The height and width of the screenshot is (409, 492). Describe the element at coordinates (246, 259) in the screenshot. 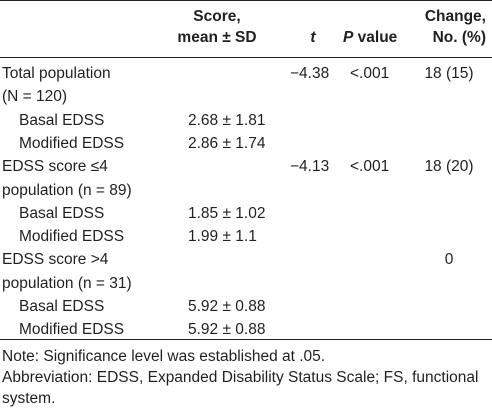

I see `table-row: EDSS score >4 0` at that location.